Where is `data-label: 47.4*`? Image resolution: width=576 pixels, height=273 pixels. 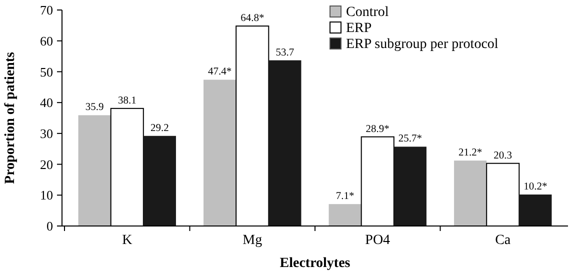
data-label: 47.4* is located at coordinates (220, 72).